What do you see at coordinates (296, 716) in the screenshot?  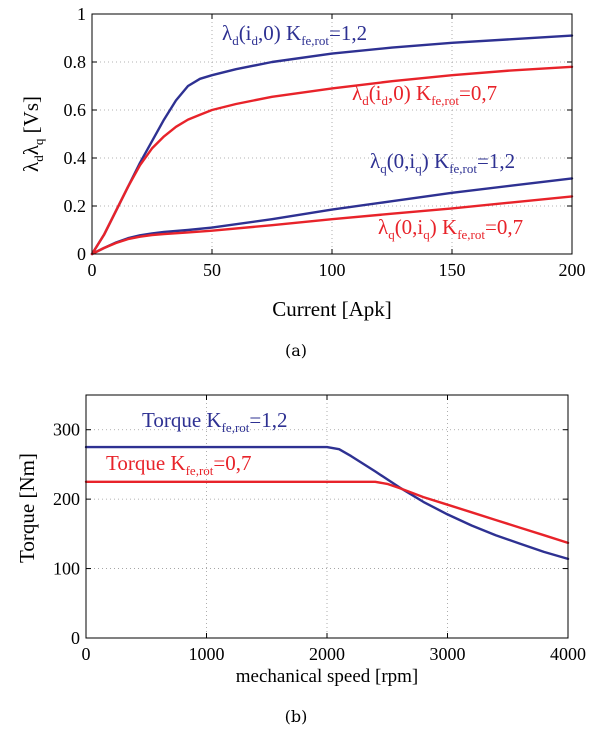 I see `caption-b: (b)` at bounding box center [296, 716].